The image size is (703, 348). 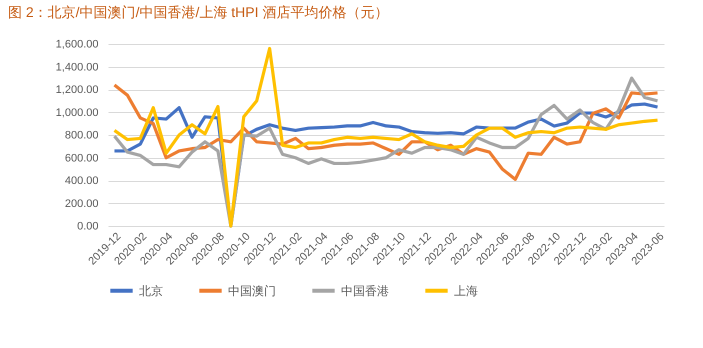 What do you see at coordinates (77, 44) in the screenshot?
I see `y-tick-label: 1,600.00` at bounding box center [77, 44].